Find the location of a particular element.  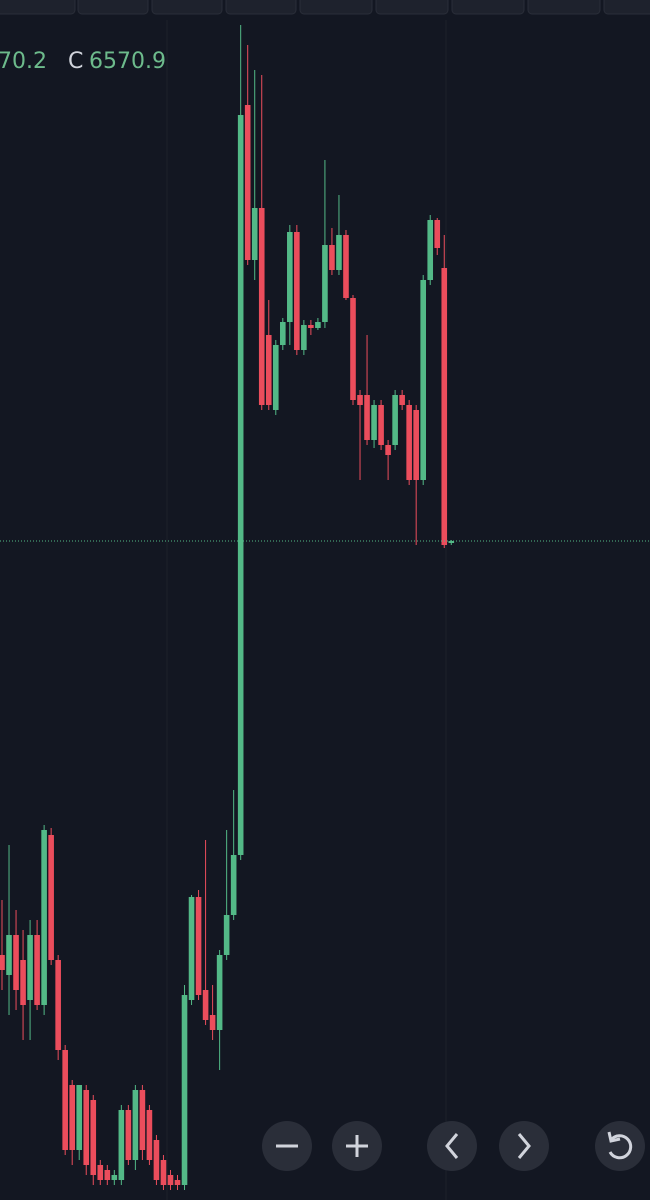

navigation-buttons is located at coordinates (453, 1146).